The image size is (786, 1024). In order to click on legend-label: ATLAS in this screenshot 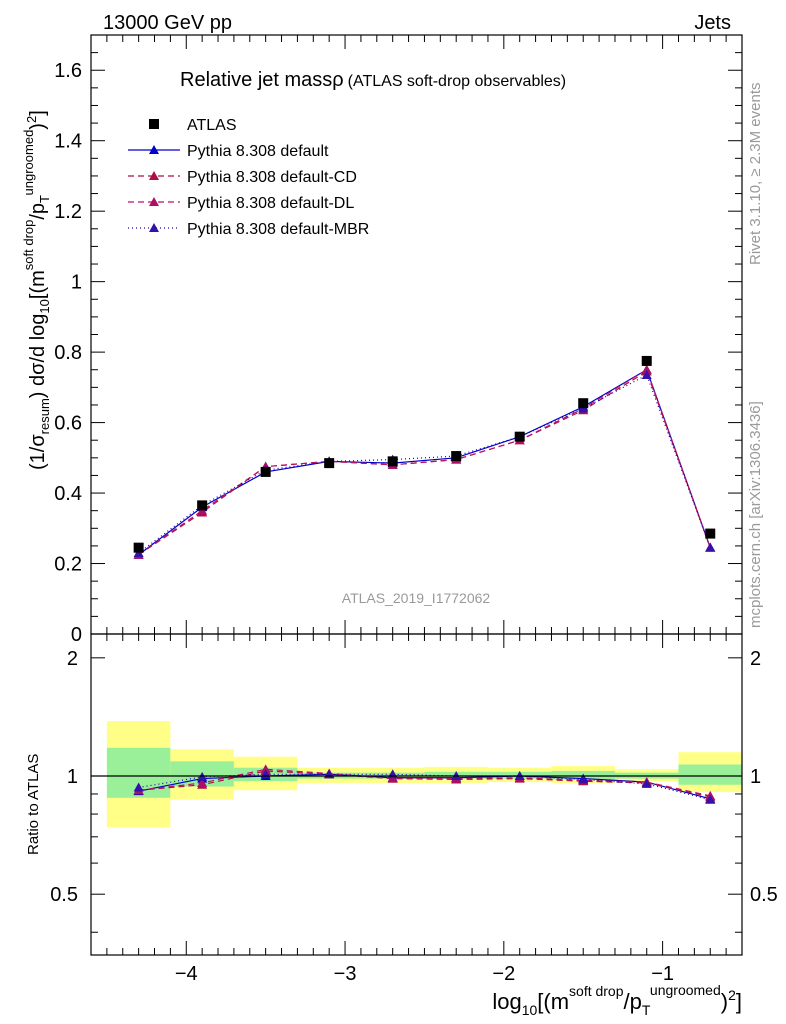, I will do `click(212, 125)`.